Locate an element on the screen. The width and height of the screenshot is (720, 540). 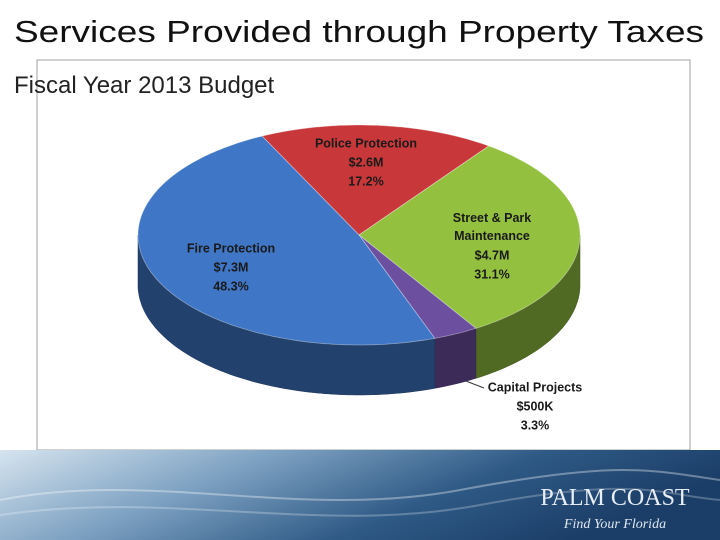
slice-label: Street & Park Maintenance is located at coordinates (492, 227).